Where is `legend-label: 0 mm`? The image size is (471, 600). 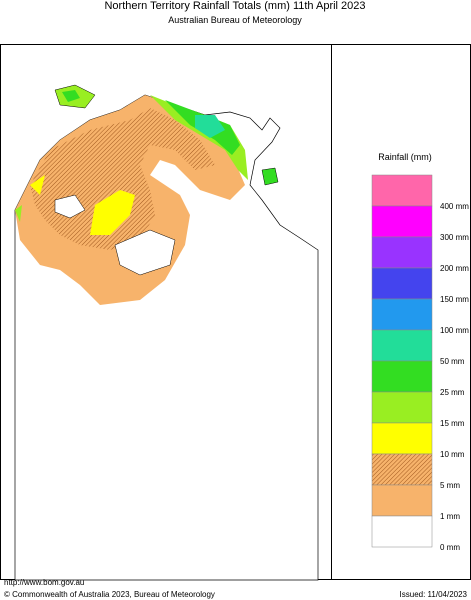 legend-label: 0 mm is located at coordinates (450, 547).